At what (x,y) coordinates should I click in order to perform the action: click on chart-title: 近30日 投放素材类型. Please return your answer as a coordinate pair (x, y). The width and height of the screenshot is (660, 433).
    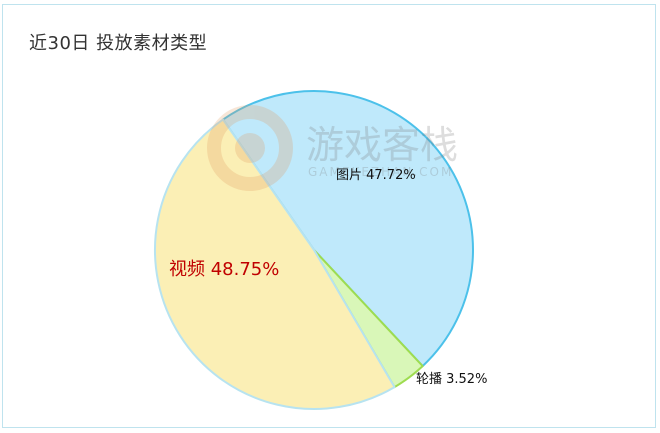
    Looking at the image, I should click on (118, 43).